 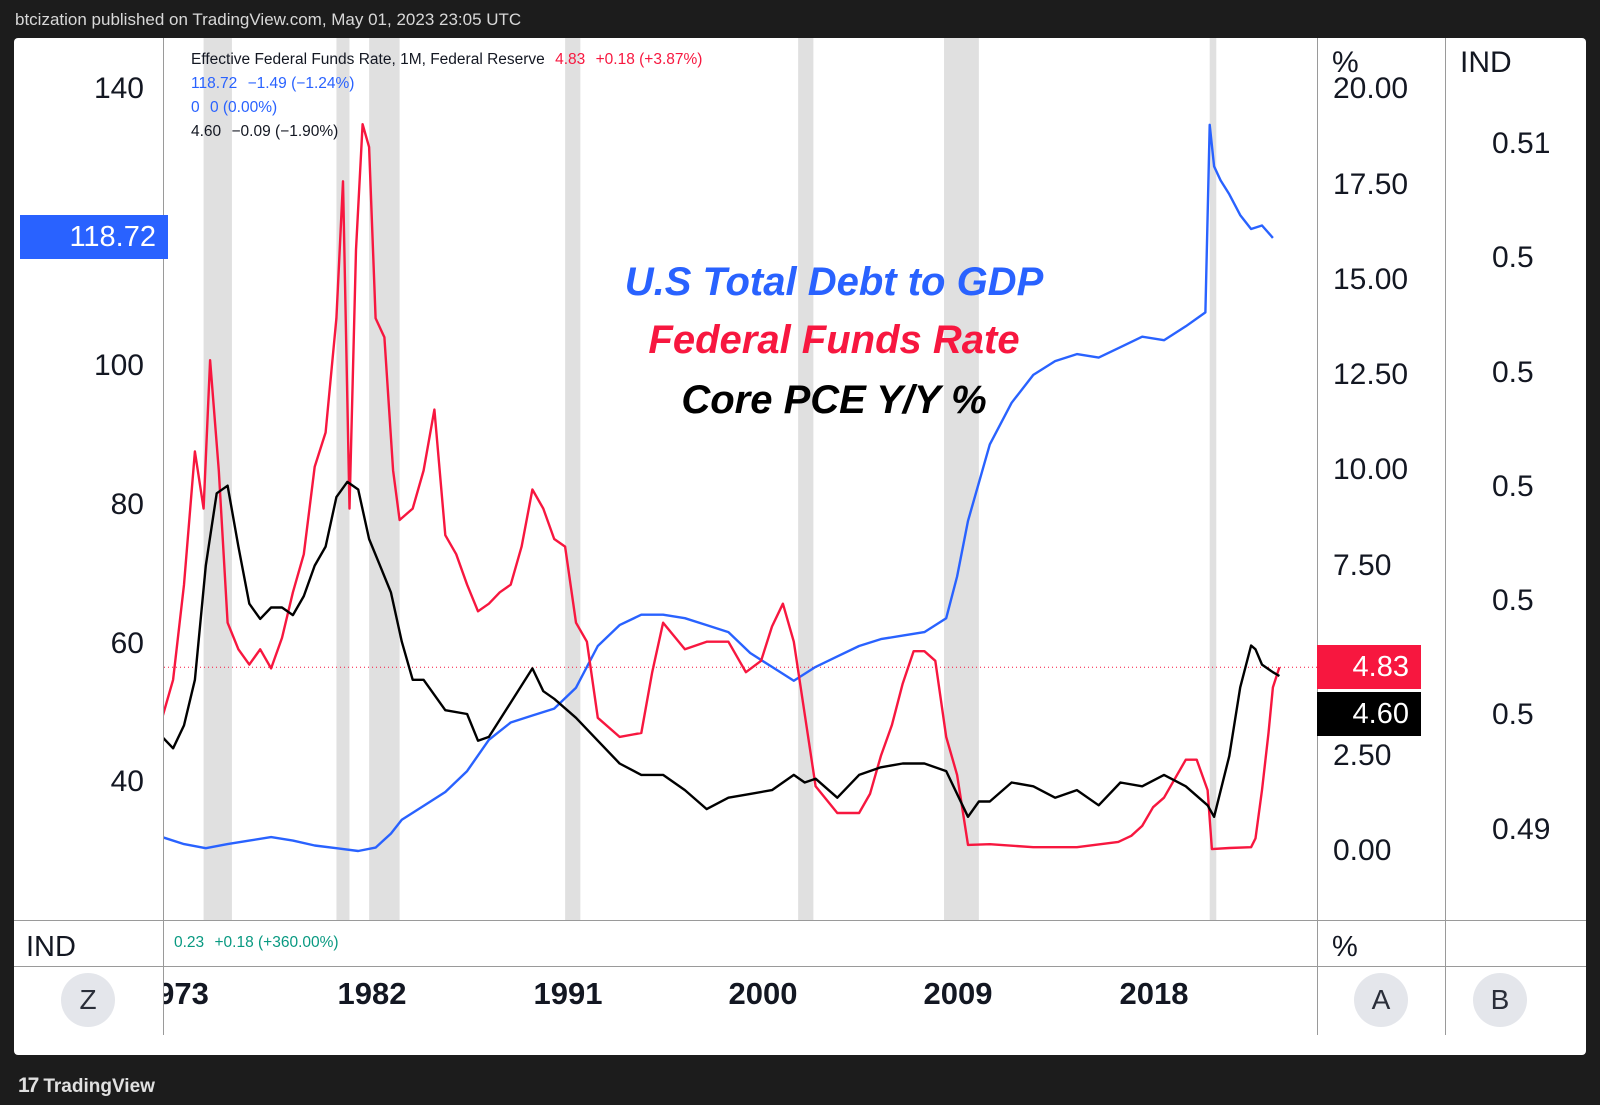 What do you see at coordinates (51, 947) in the screenshot?
I see `pane2-left-unit: IND` at bounding box center [51, 947].